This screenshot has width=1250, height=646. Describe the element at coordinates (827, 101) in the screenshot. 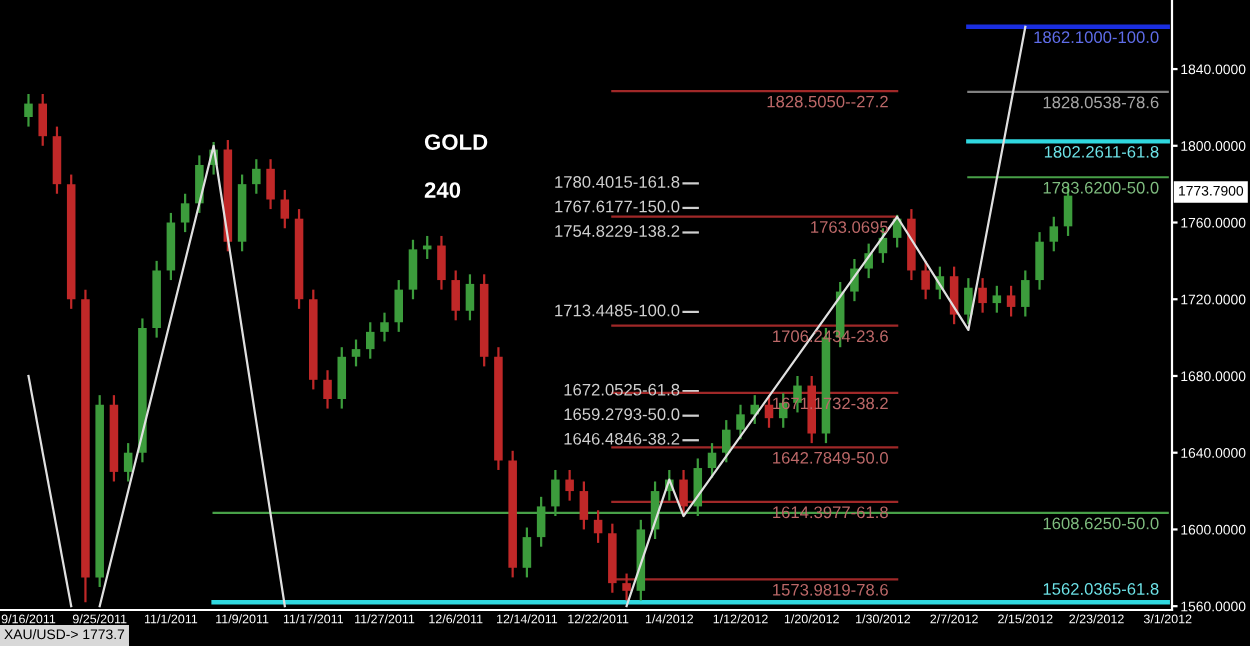

I see `series-label: 1828.5050--27.2` at that location.